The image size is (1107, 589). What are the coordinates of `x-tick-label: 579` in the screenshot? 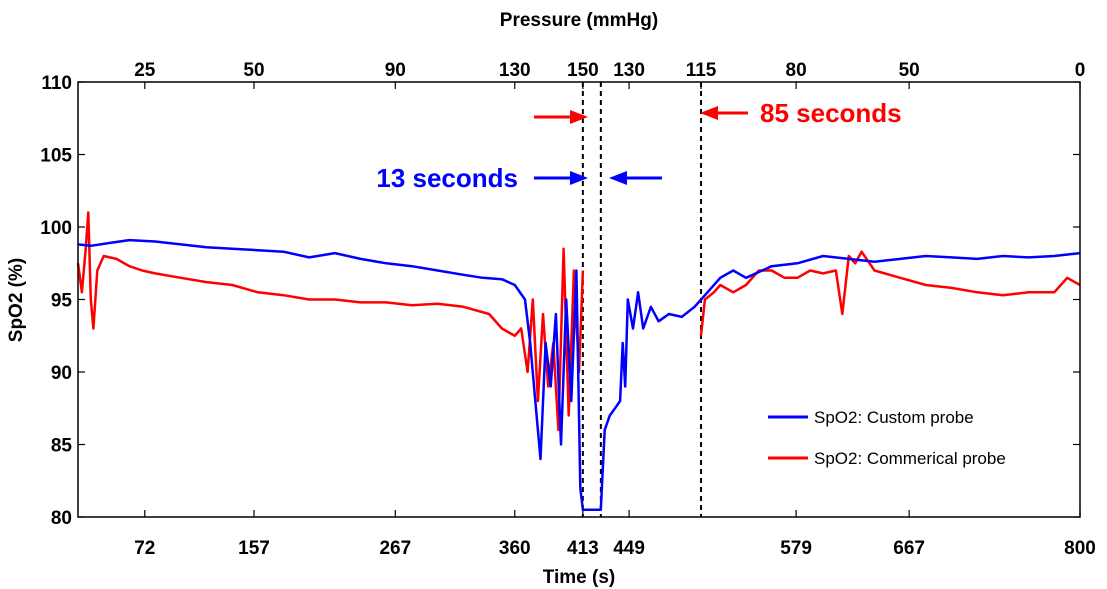 It's located at (796, 548).